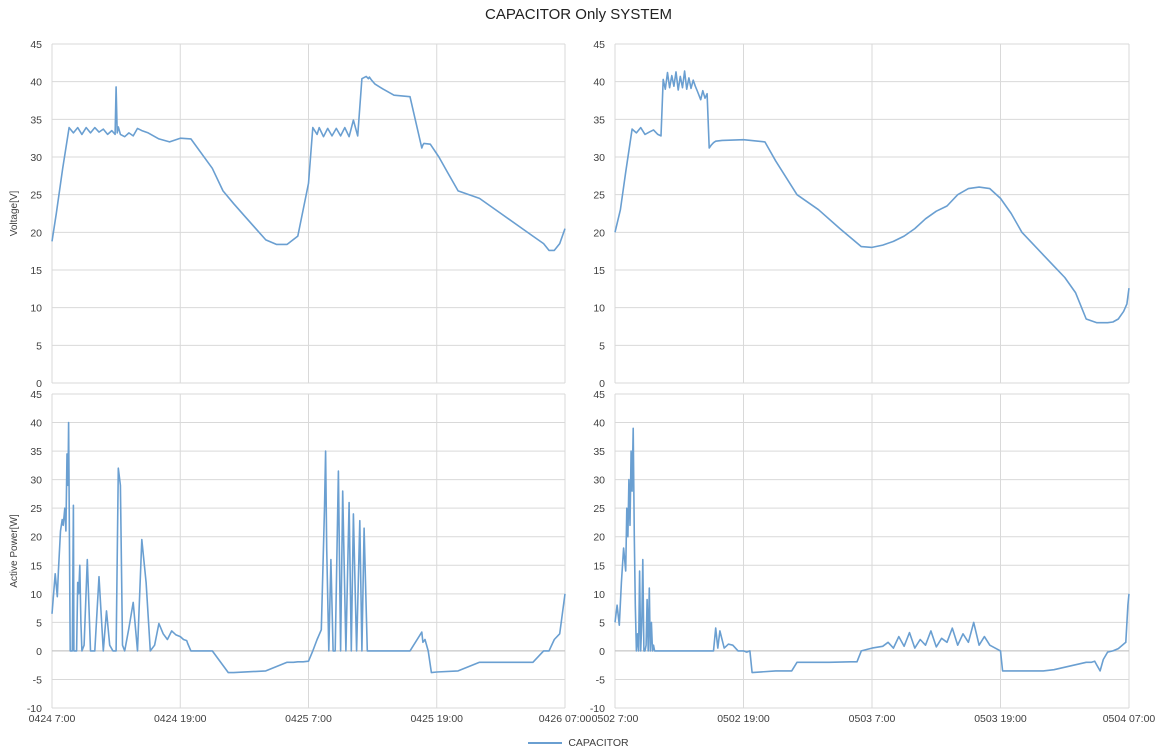 Image resolution: width=1157 pixels, height=750 pixels. I want to click on legend-label: CAPACITOR, so click(598, 743).